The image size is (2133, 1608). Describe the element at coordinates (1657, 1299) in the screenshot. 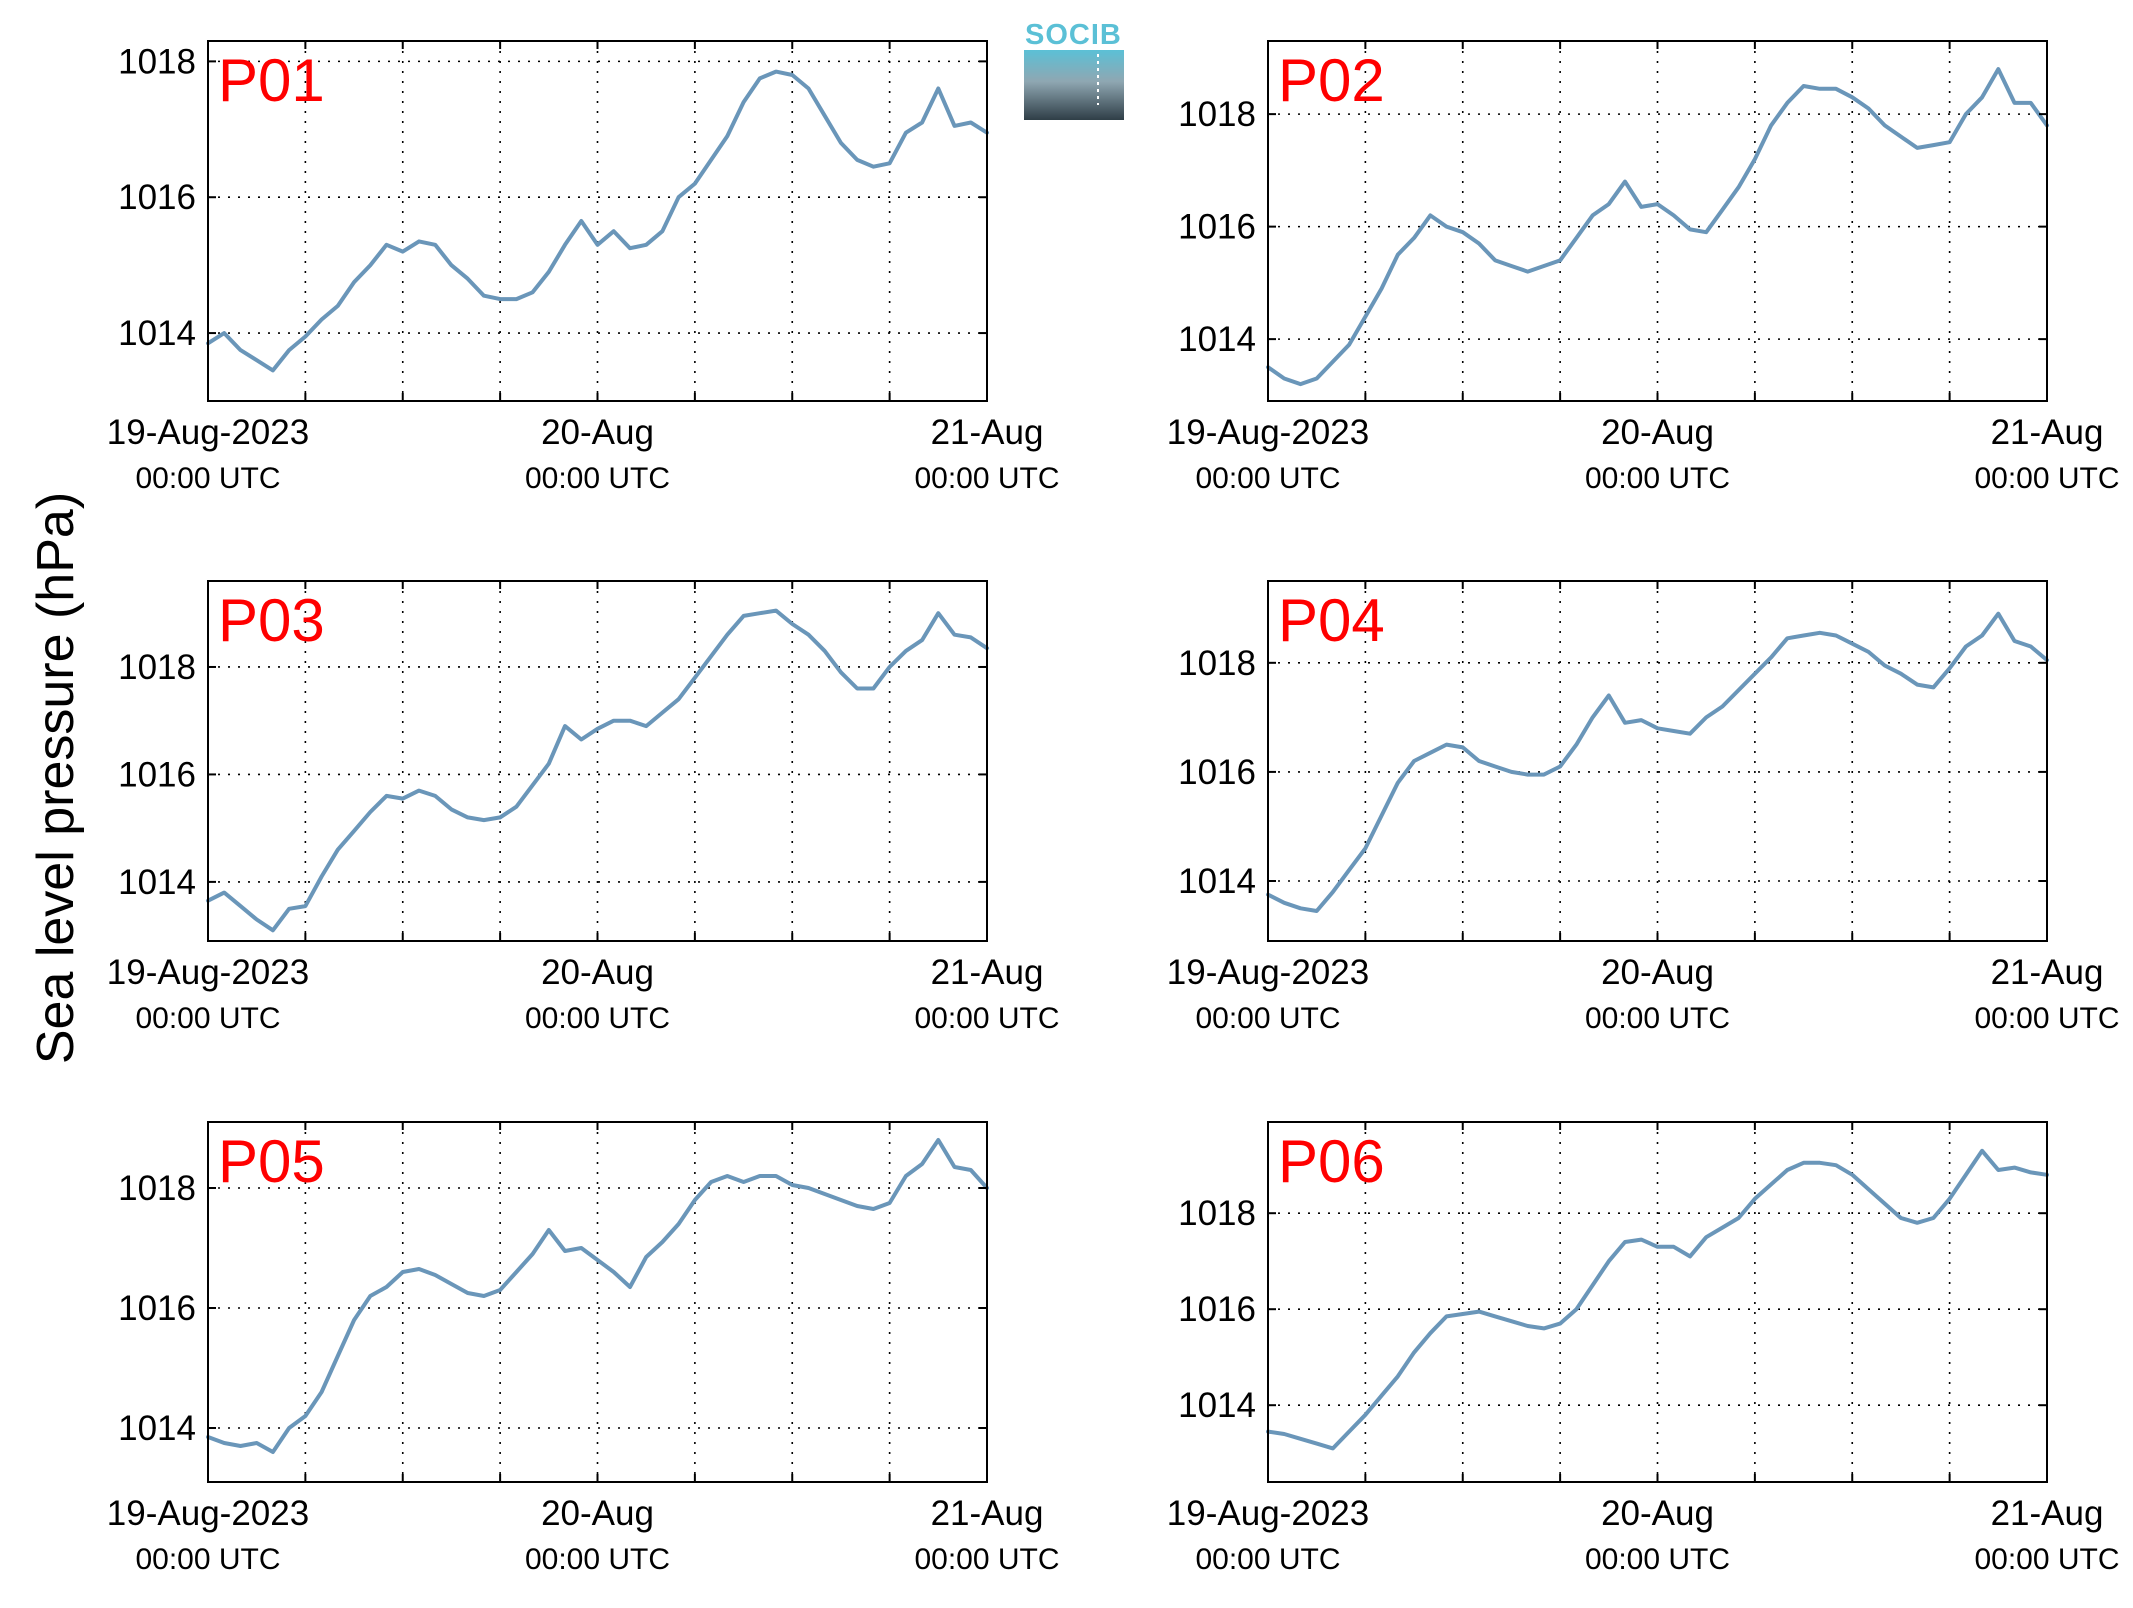

I see `series-line-p06` at that location.